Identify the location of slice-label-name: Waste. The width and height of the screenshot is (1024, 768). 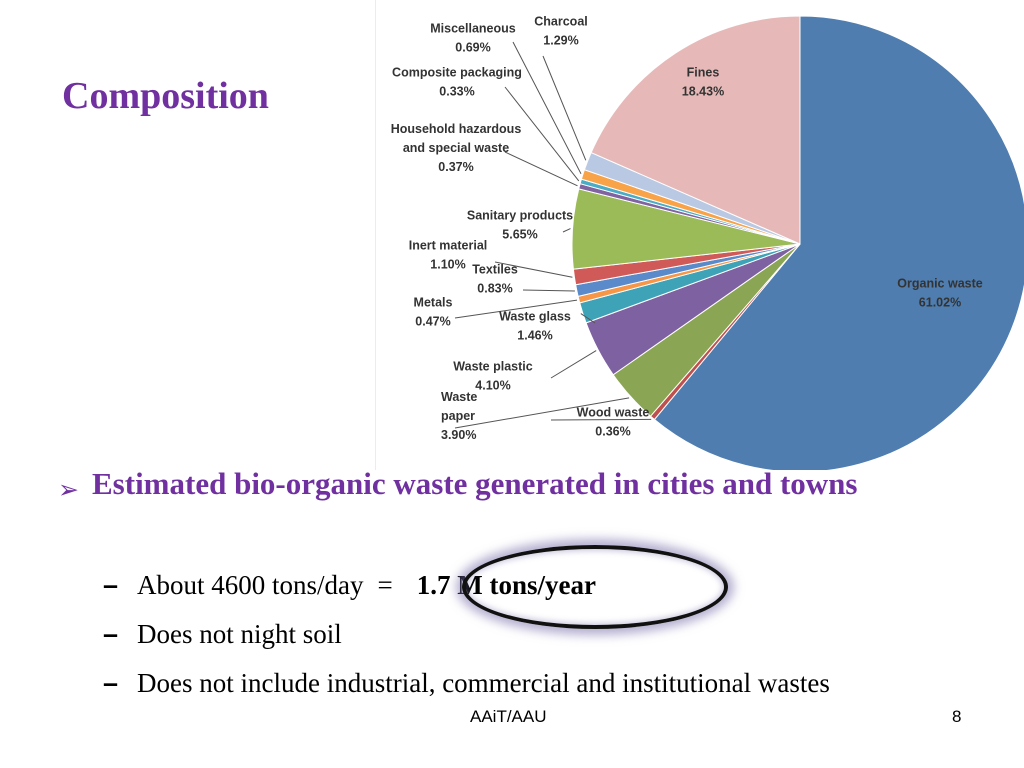
(459, 397).